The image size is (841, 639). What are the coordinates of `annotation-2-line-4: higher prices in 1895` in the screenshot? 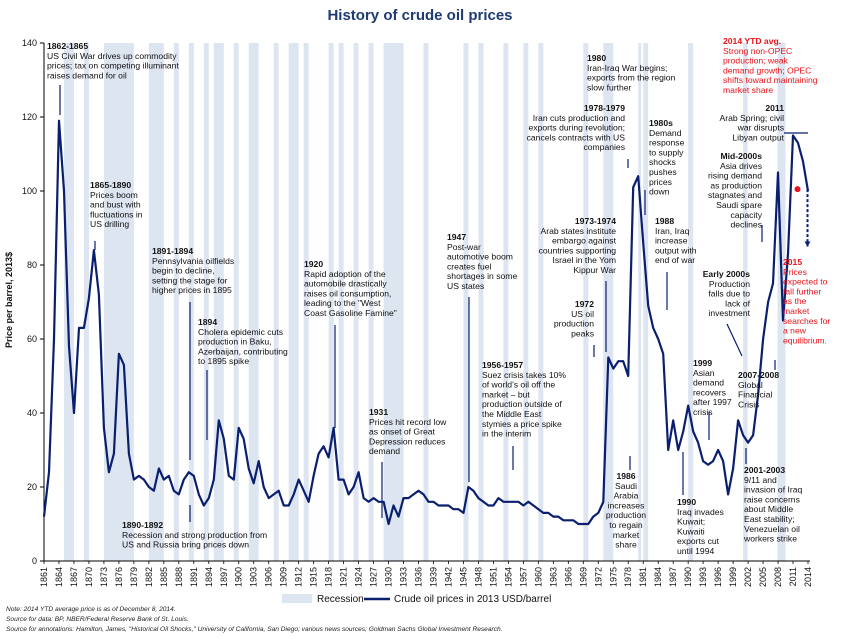 It's located at (192, 290).